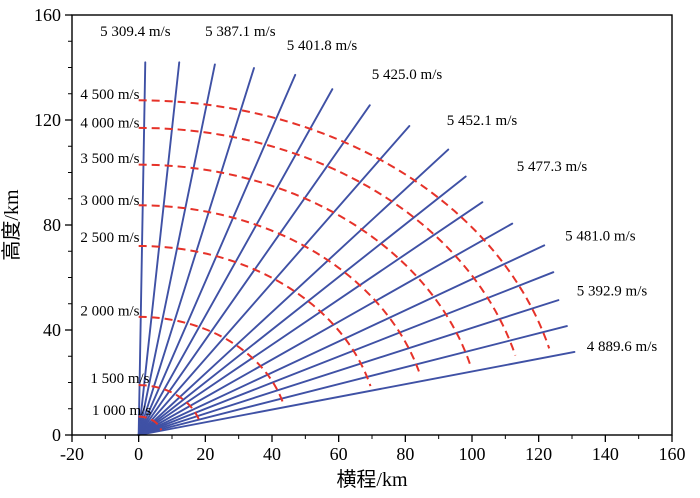  What do you see at coordinates (372, 479) in the screenshot?
I see `x-axis-title: 横程/km` at bounding box center [372, 479].